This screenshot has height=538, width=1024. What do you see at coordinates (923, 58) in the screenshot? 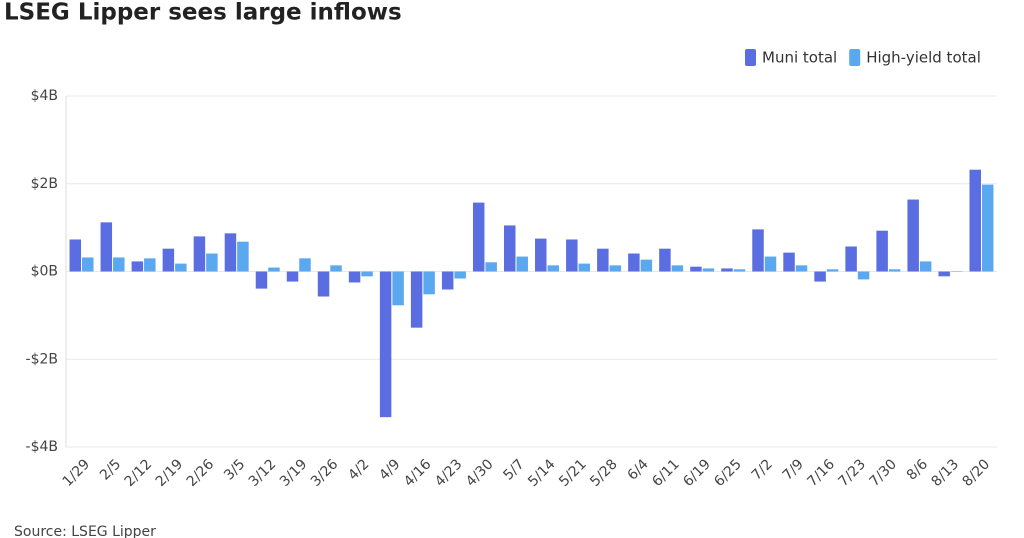
I see `legend-label: High-yield total` at bounding box center [923, 58].